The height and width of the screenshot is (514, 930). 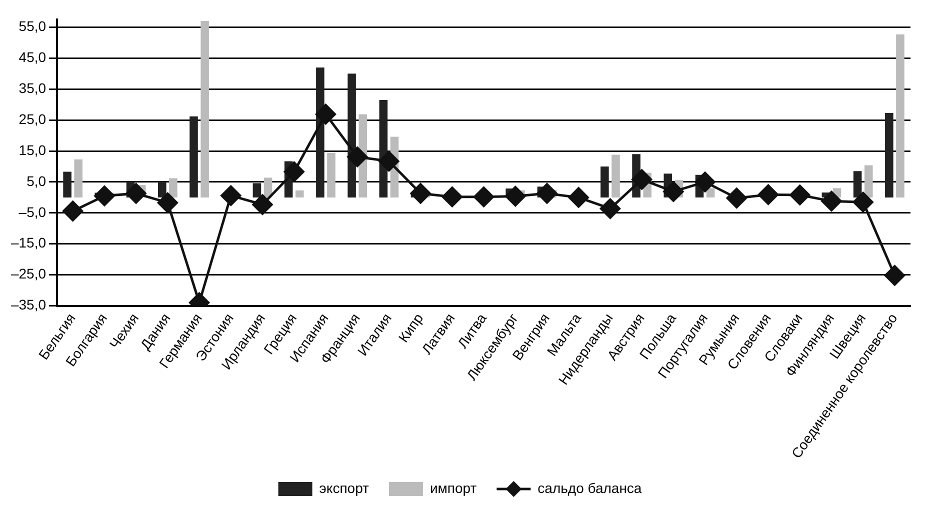 I want to click on y-tick-label: 35,0, so click(x=32, y=88).